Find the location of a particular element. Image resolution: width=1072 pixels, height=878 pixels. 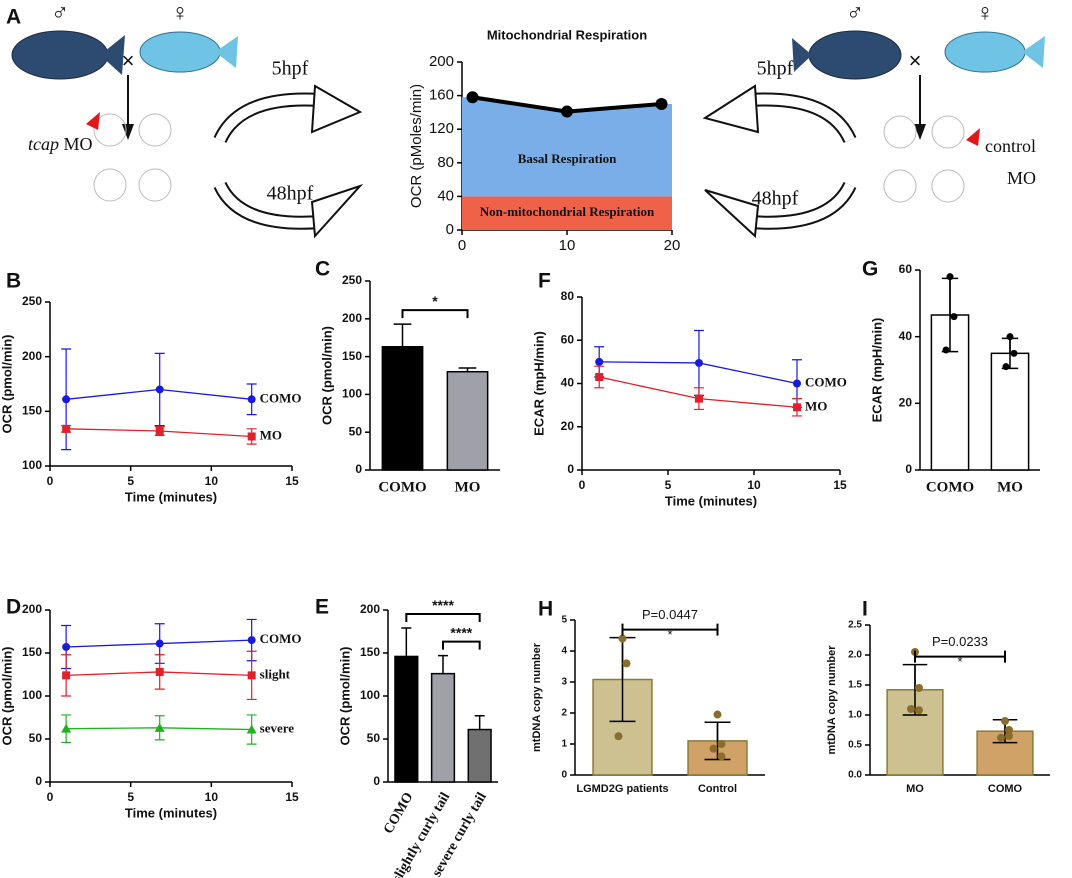

p-value: P=0.0447 is located at coordinates (670, 614).